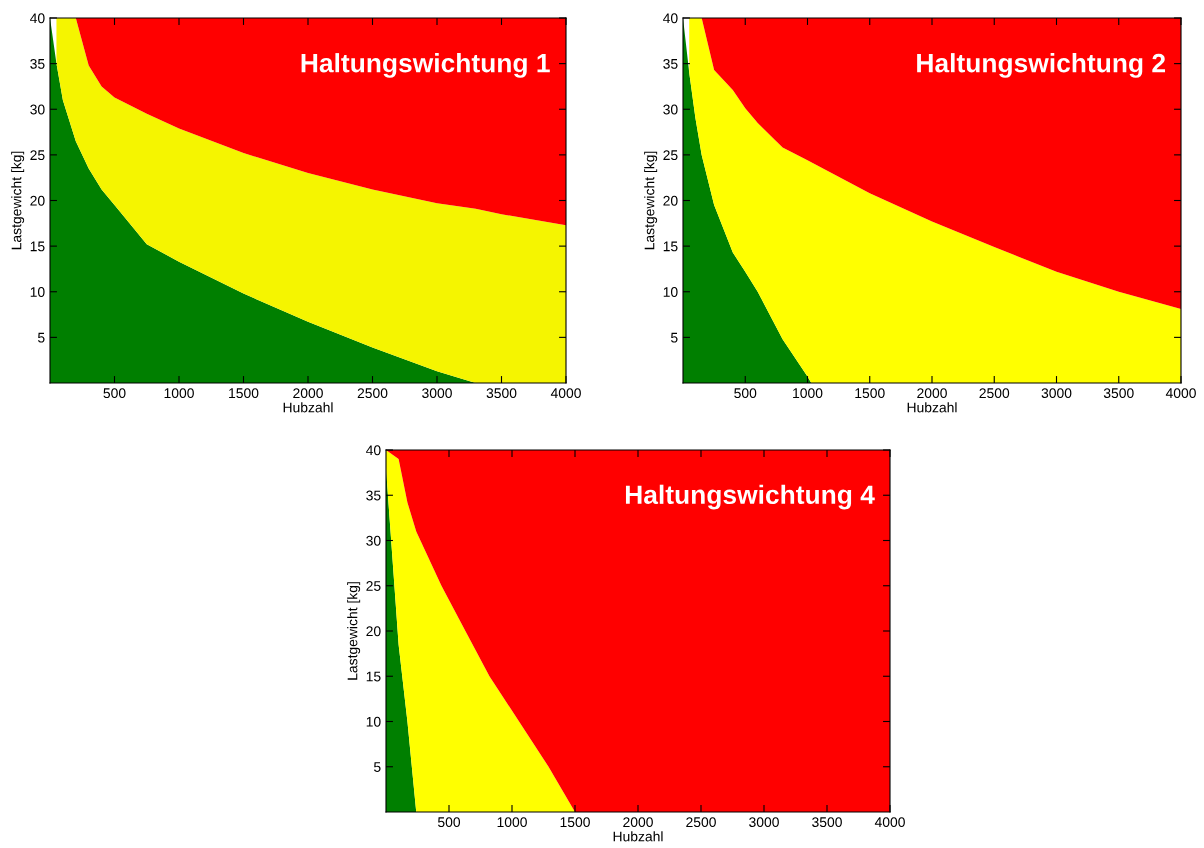 The width and height of the screenshot is (1204, 848). Describe the element at coordinates (1041, 65) in the screenshot. I see `text: Haltungswichtung 2` at that location.